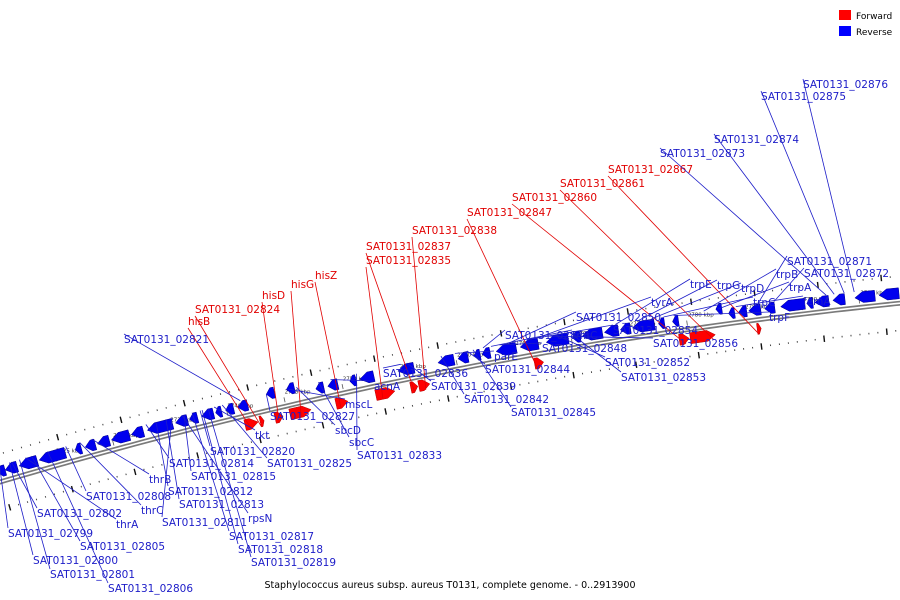  Describe the element at coordinates (361, 443) in the screenshot. I see `gene-label: sbcC` at that location.